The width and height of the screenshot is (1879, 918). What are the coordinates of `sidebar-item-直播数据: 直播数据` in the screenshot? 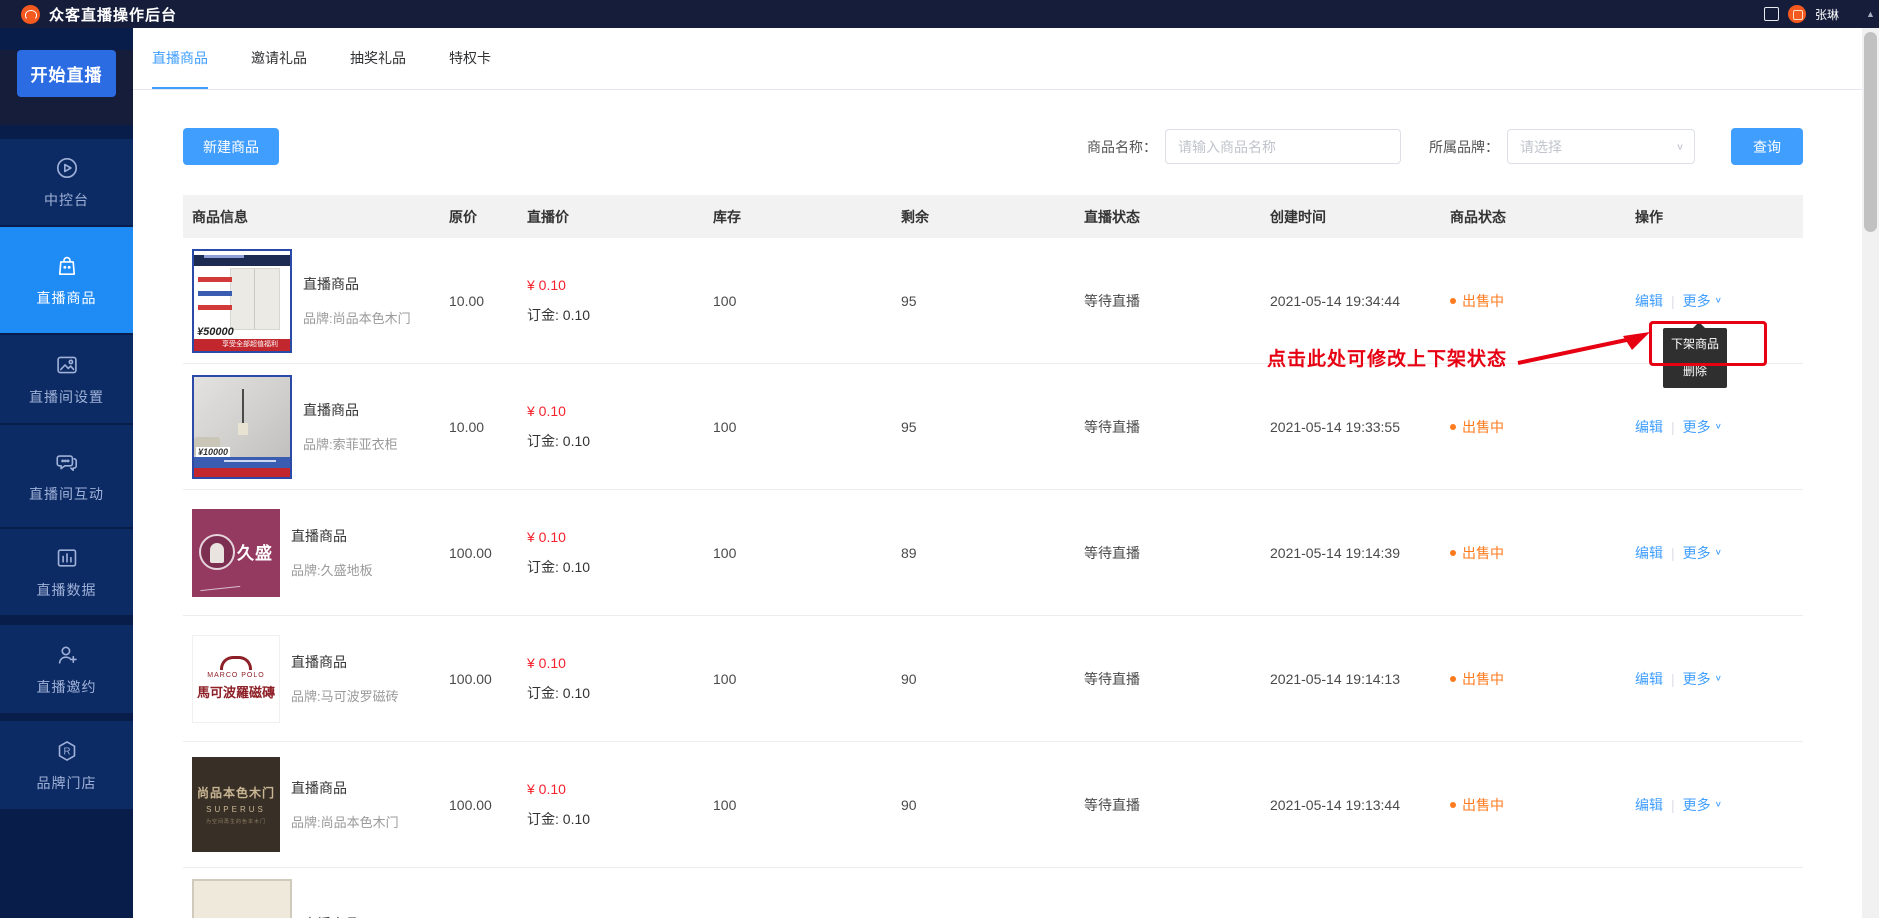 It's located at (66, 572).